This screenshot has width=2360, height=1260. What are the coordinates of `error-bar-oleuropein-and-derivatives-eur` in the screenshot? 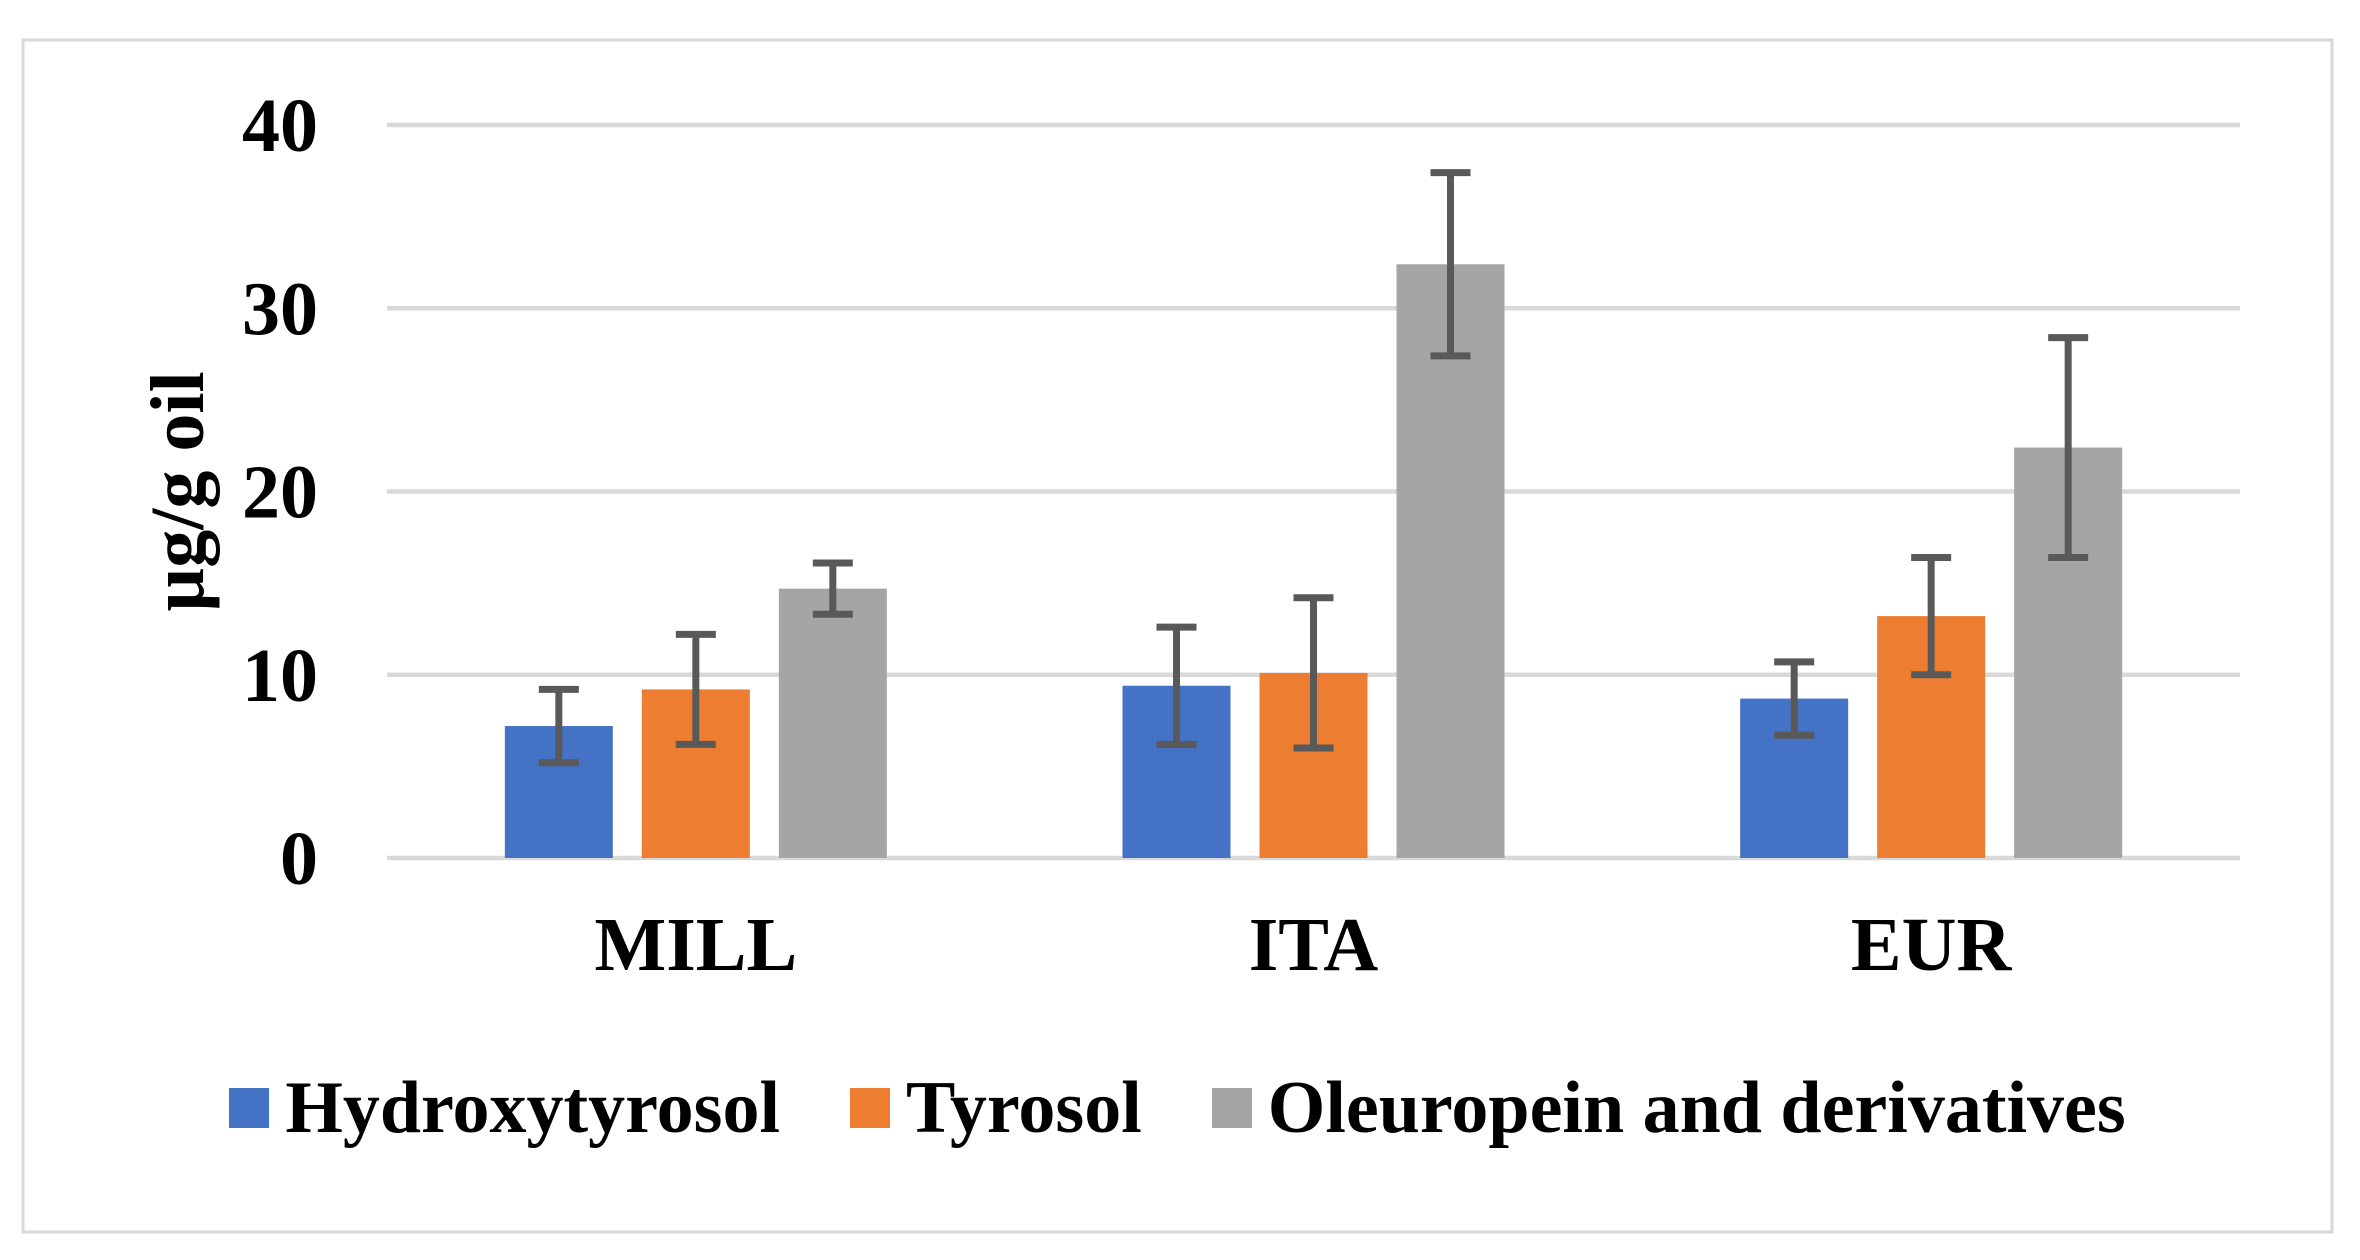 It's located at (2068, 447).